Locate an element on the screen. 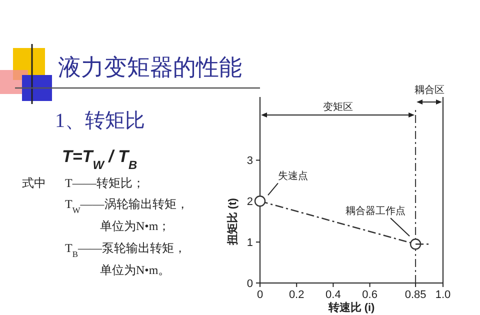 The width and height of the screenshot is (480, 315). x-tick-label: 0.6 is located at coordinates (370, 295).